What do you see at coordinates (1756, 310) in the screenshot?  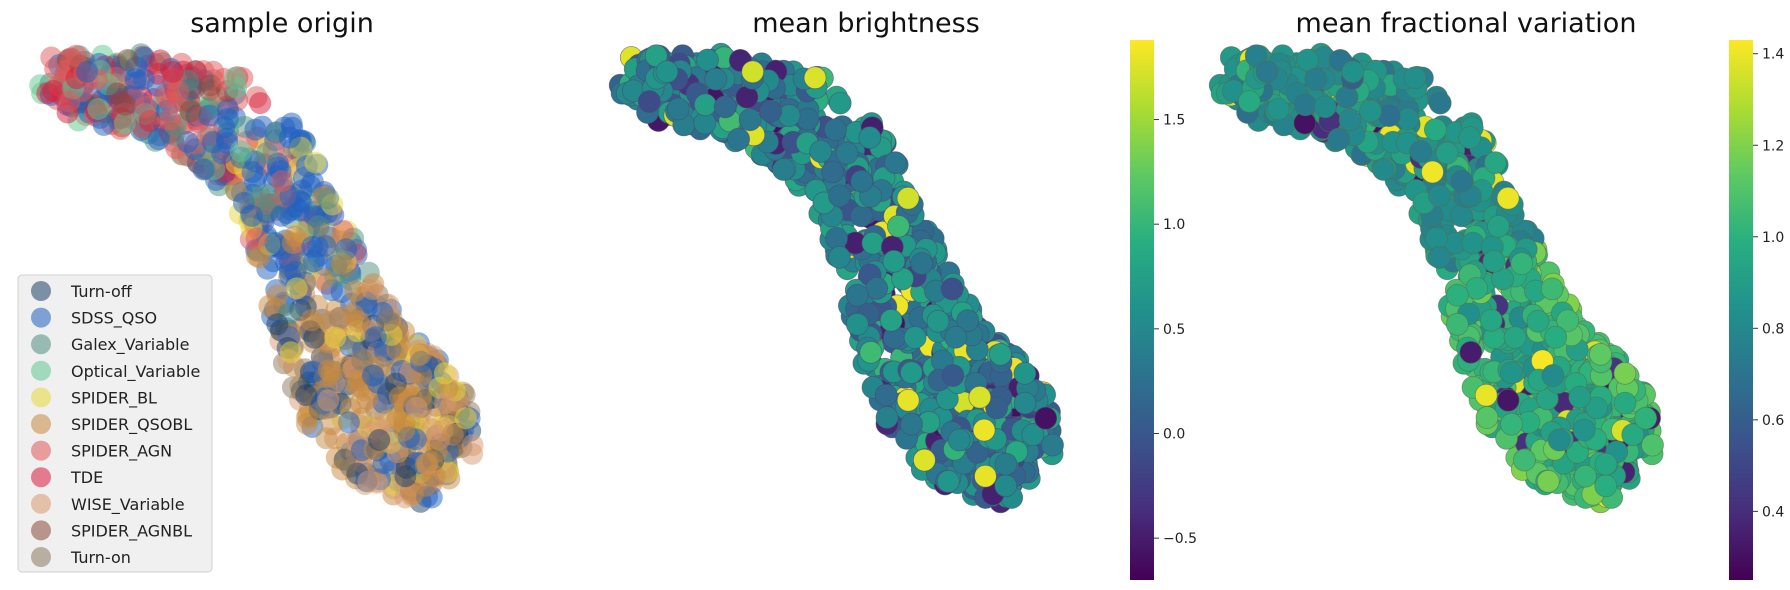 I see `colorbar: 0.4 0.6 0.8 1.0 1.2 1.4` at bounding box center [1756, 310].